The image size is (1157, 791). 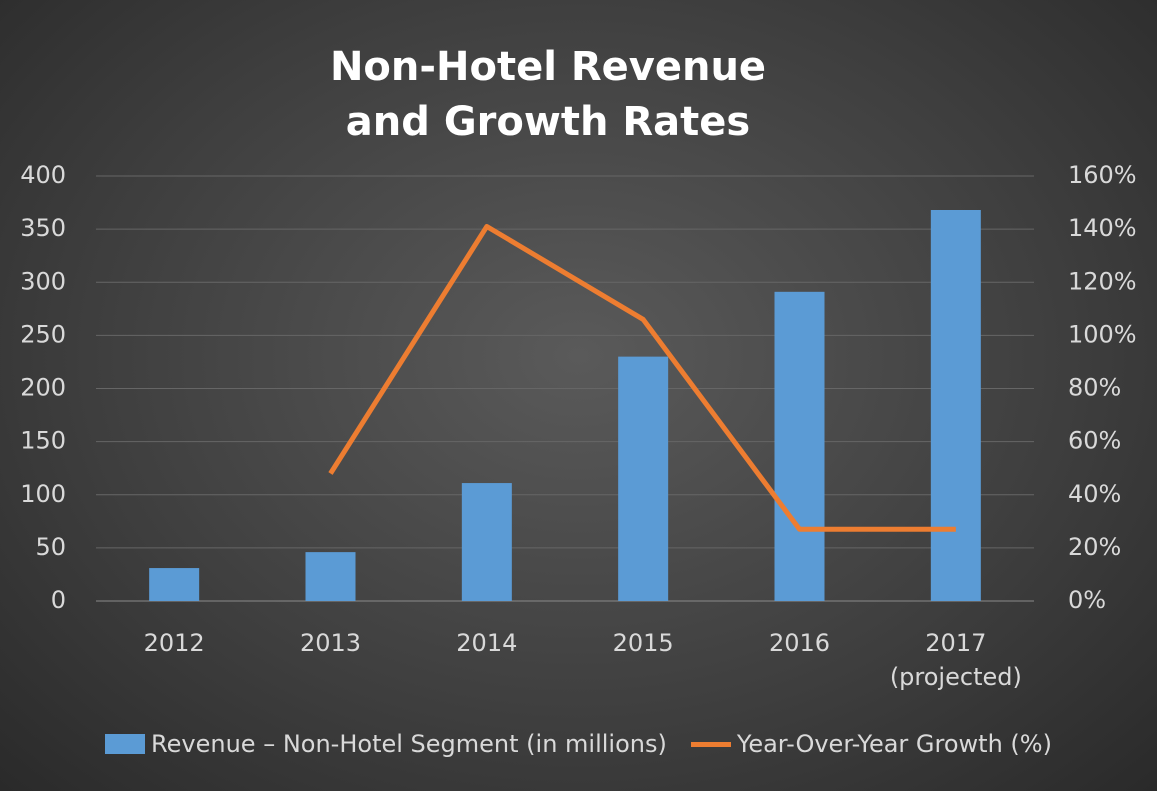 What do you see at coordinates (1094, 441) in the screenshot?
I see `y2-tick-label: 60%` at bounding box center [1094, 441].